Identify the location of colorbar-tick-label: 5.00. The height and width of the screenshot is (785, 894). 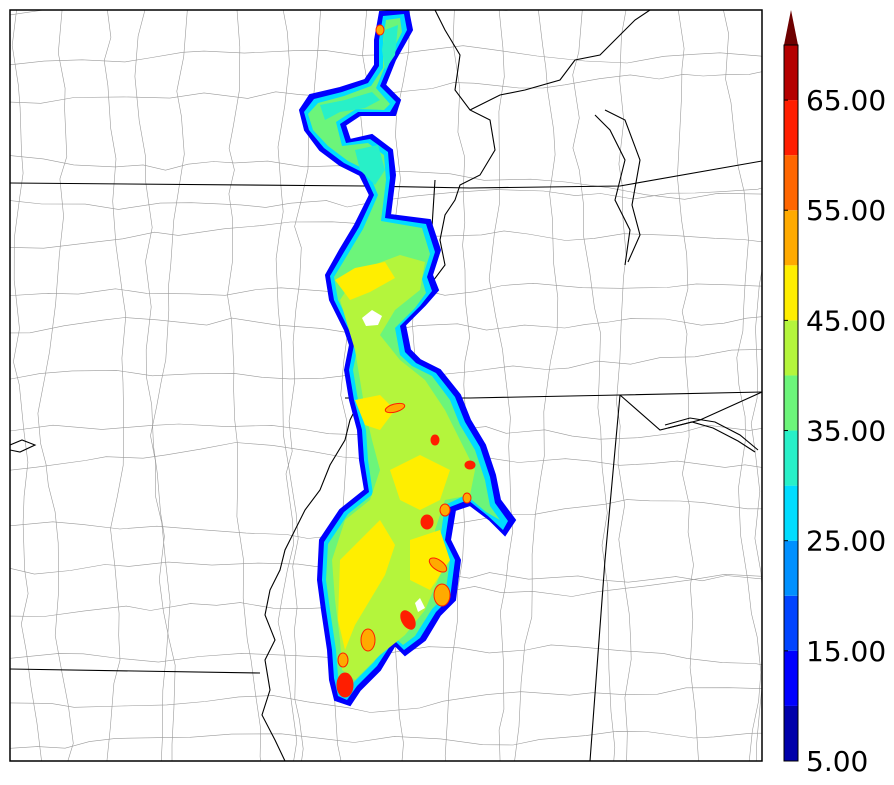
(837, 761).